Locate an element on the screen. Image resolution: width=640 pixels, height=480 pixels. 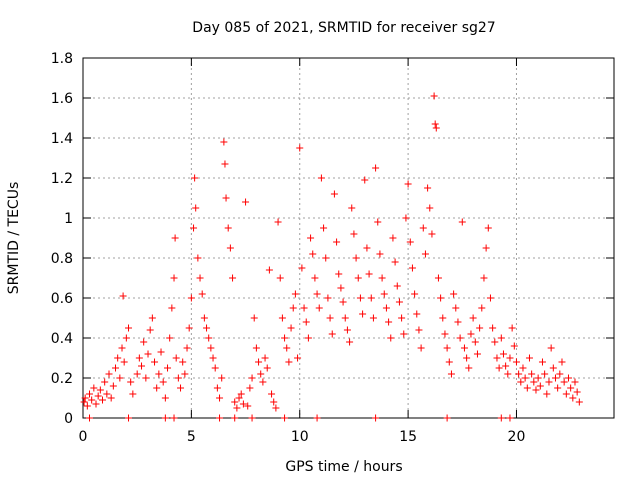
y-tick-label: 0 is located at coordinates (68, 419).